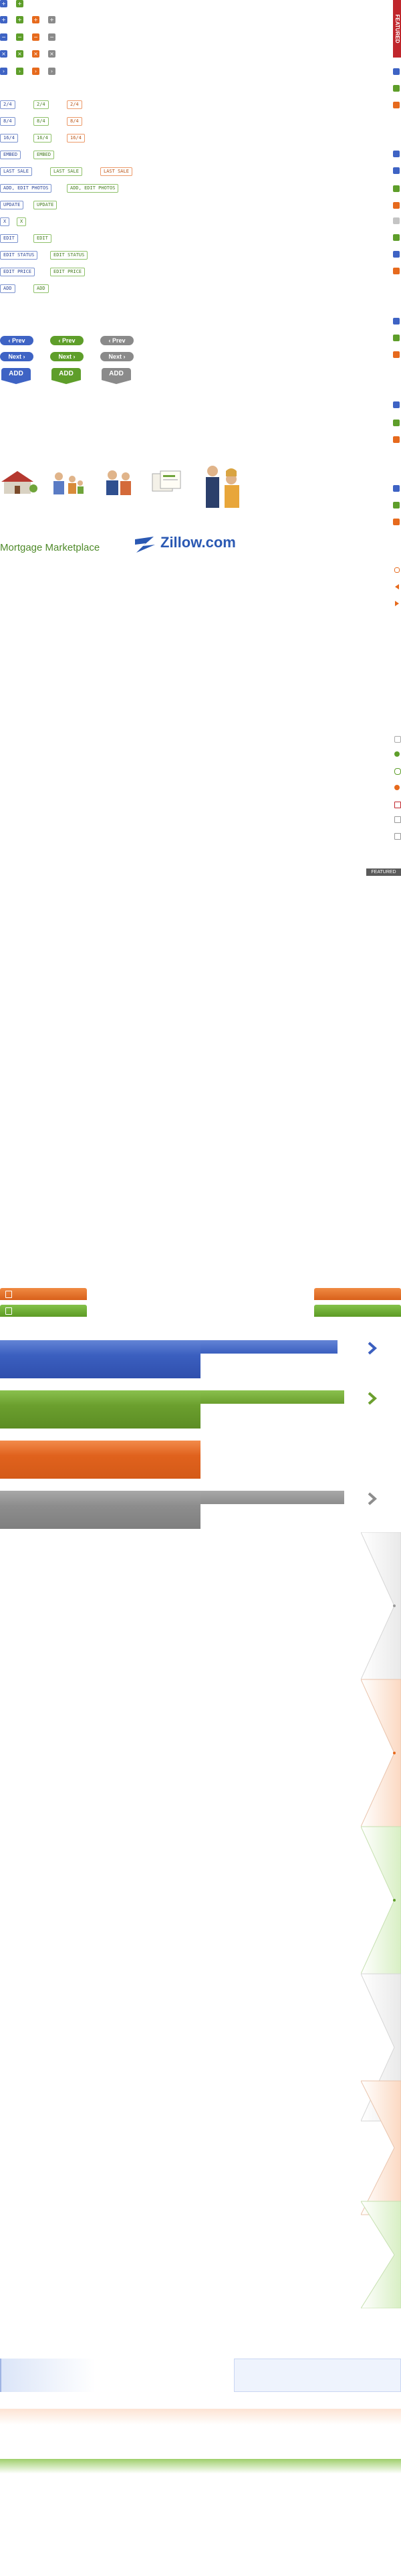  What do you see at coordinates (52, 37) in the screenshot?
I see `gray-square-icon: −` at bounding box center [52, 37].